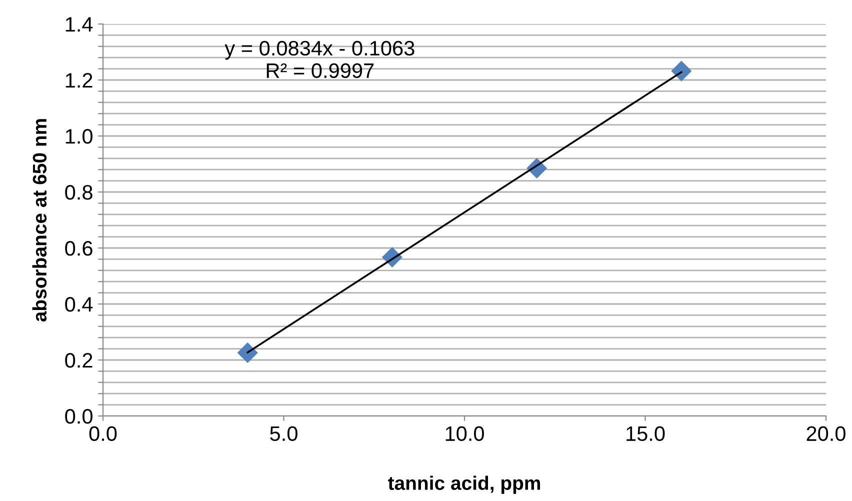 The image size is (852, 501). What do you see at coordinates (79, 136) in the screenshot?
I see `y-tick-label: 1.0` at bounding box center [79, 136].